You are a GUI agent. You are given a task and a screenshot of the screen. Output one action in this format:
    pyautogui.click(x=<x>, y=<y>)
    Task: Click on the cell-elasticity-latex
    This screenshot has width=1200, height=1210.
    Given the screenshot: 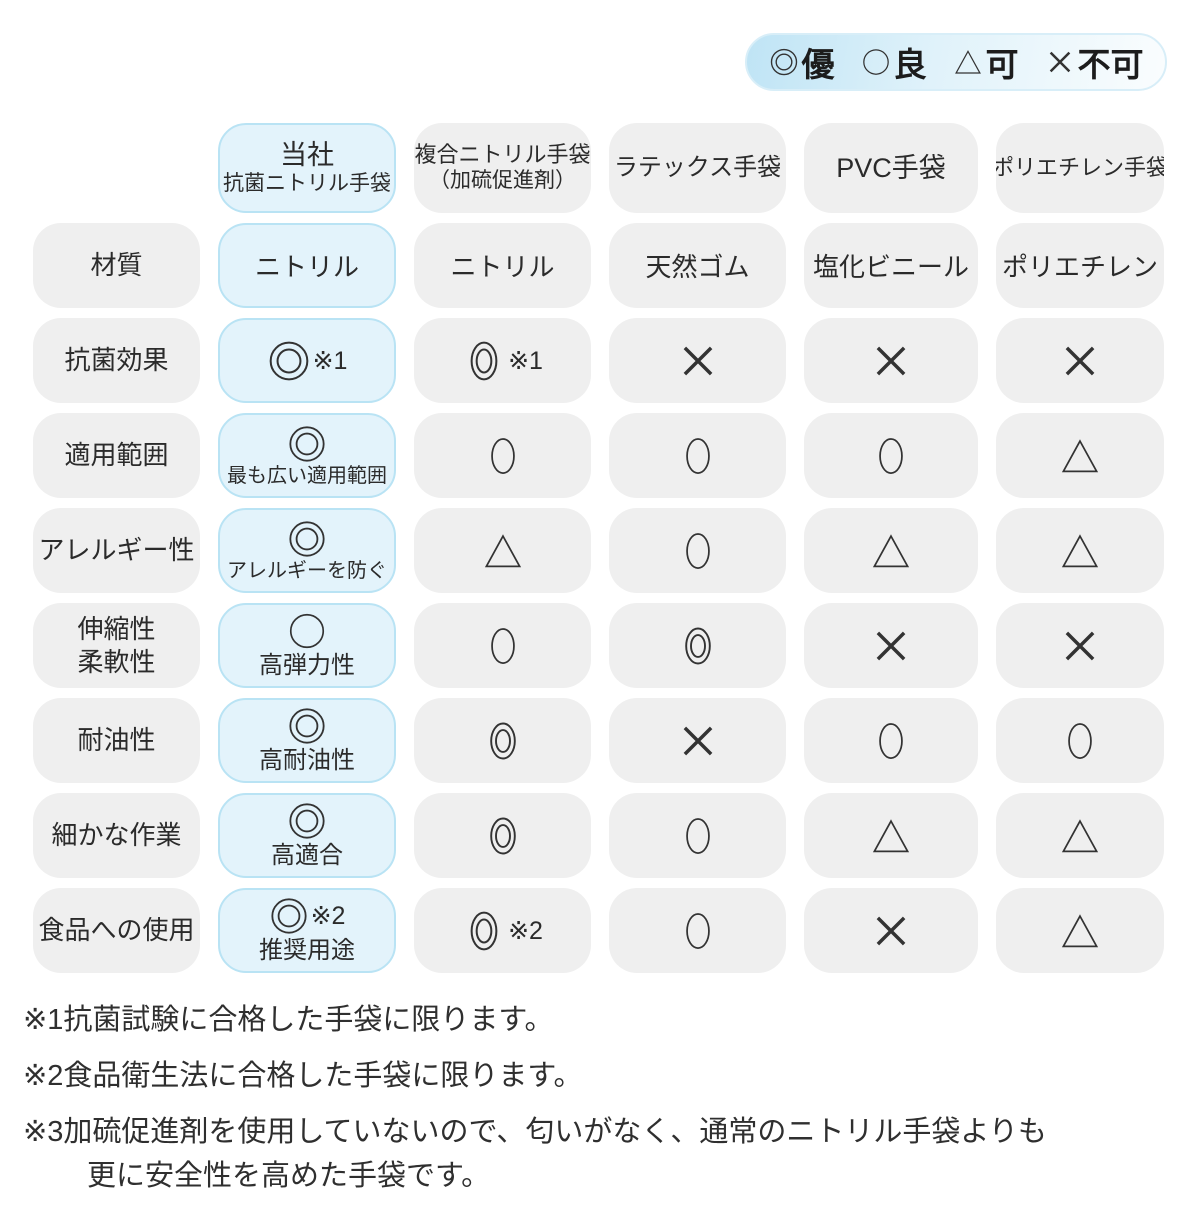 What is the action you would take?
    pyautogui.click(x=697, y=645)
    